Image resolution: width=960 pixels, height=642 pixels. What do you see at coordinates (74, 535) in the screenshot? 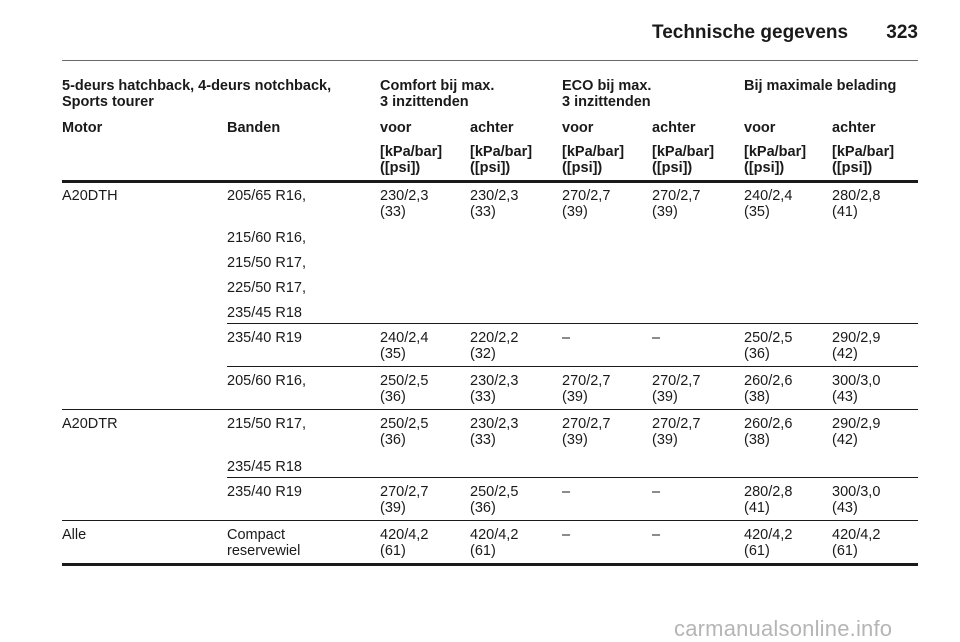
I see `motor-cell: Alle` at bounding box center [74, 535].